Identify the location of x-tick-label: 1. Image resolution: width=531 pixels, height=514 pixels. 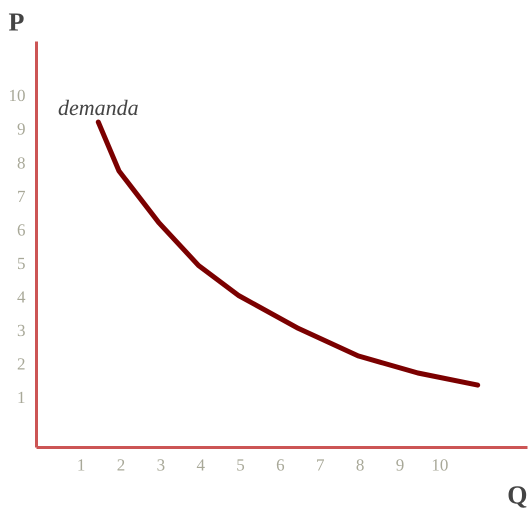
(81, 465).